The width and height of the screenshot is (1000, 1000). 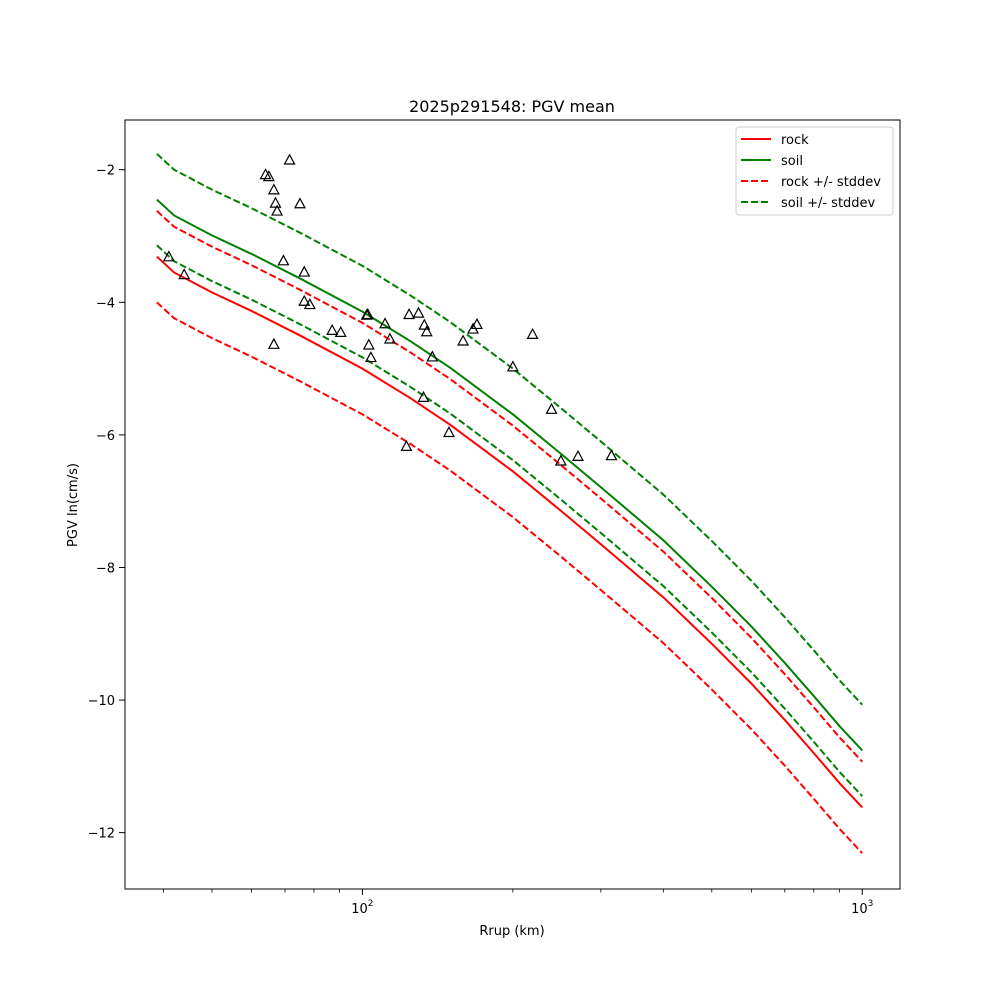 I want to click on observation-markers, so click(x=390, y=309).